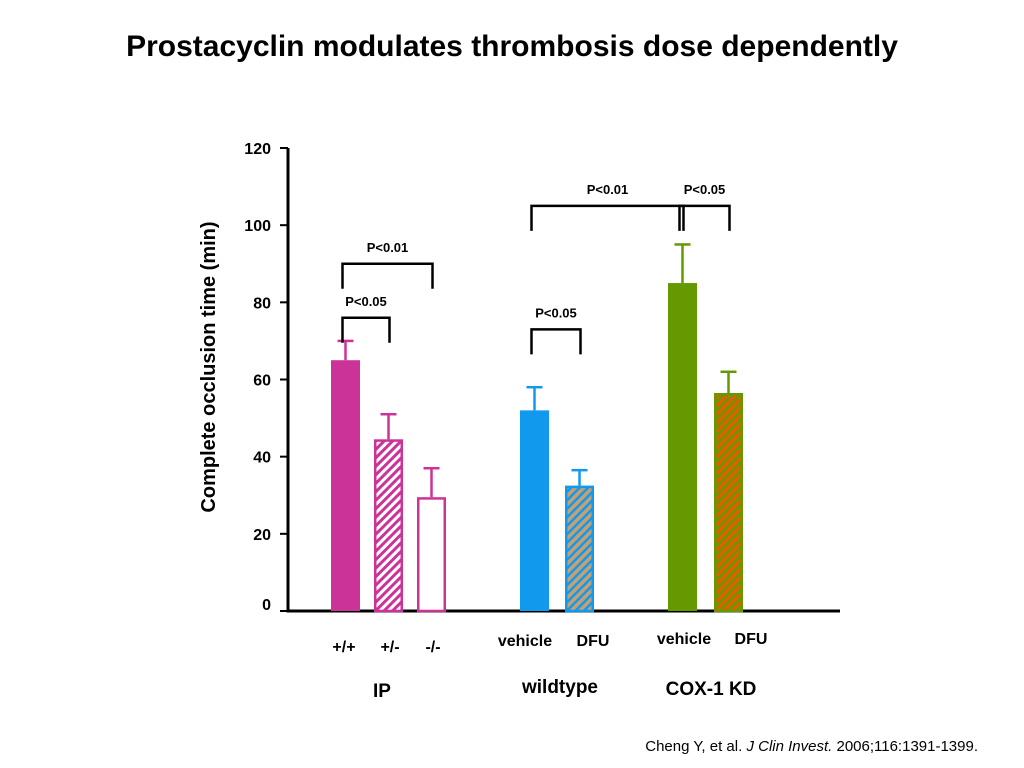 This screenshot has width=1024, height=768. What do you see at coordinates (209, 366) in the screenshot?
I see `y-axis-label: Complete occlusion time (min)` at bounding box center [209, 366].